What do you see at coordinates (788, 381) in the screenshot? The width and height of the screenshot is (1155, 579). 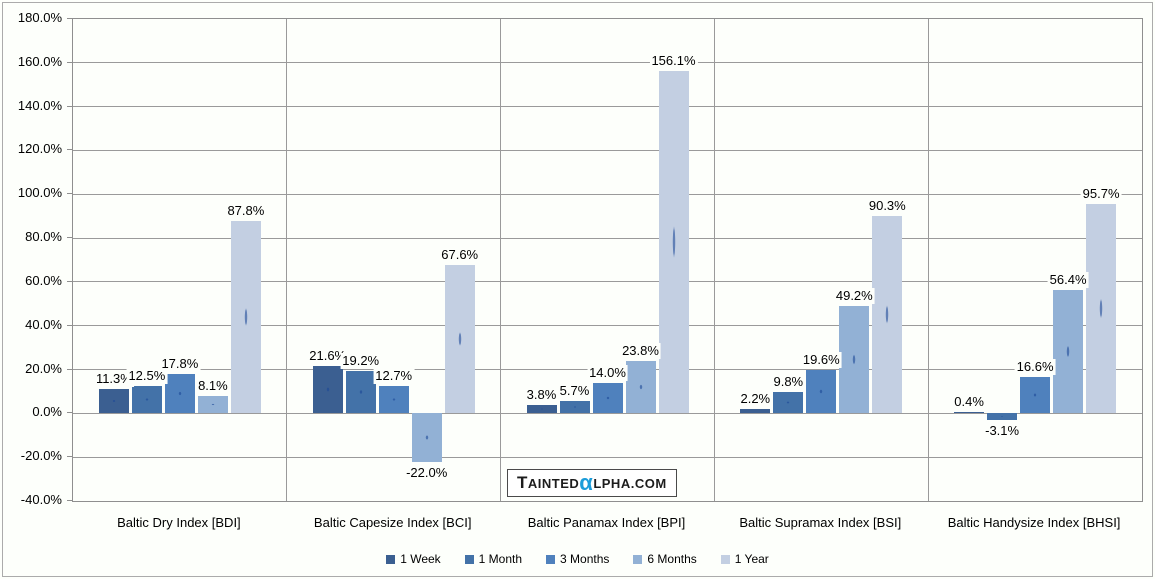 I see `bar-value-label: 9.8%` at bounding box center [788, 381].